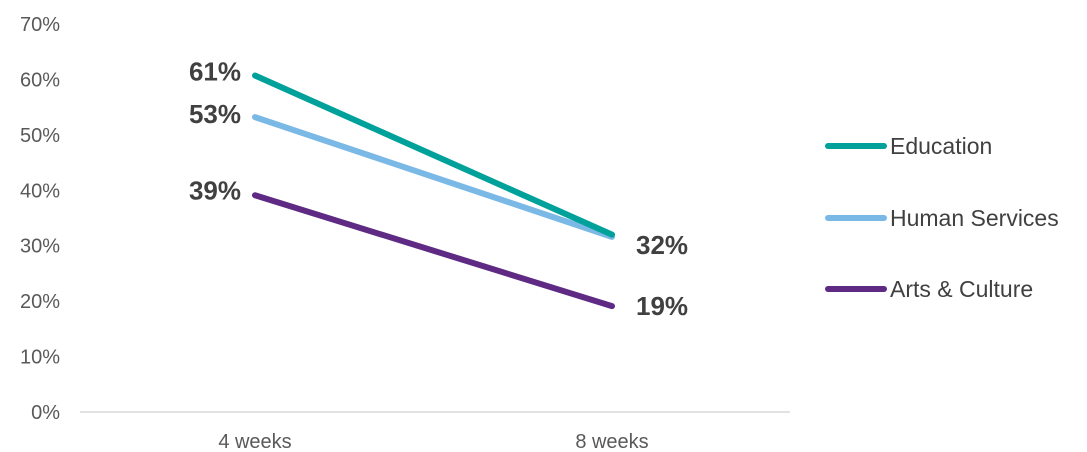 The width and height of the screenshot is (1087, 452). What do you see at coordinates (40, 219) in the screenshot?
I see `y-axis-ticks: 0% 10% 20% 30% 40% 50% 60% 70%` at bounding box center [40, 219].